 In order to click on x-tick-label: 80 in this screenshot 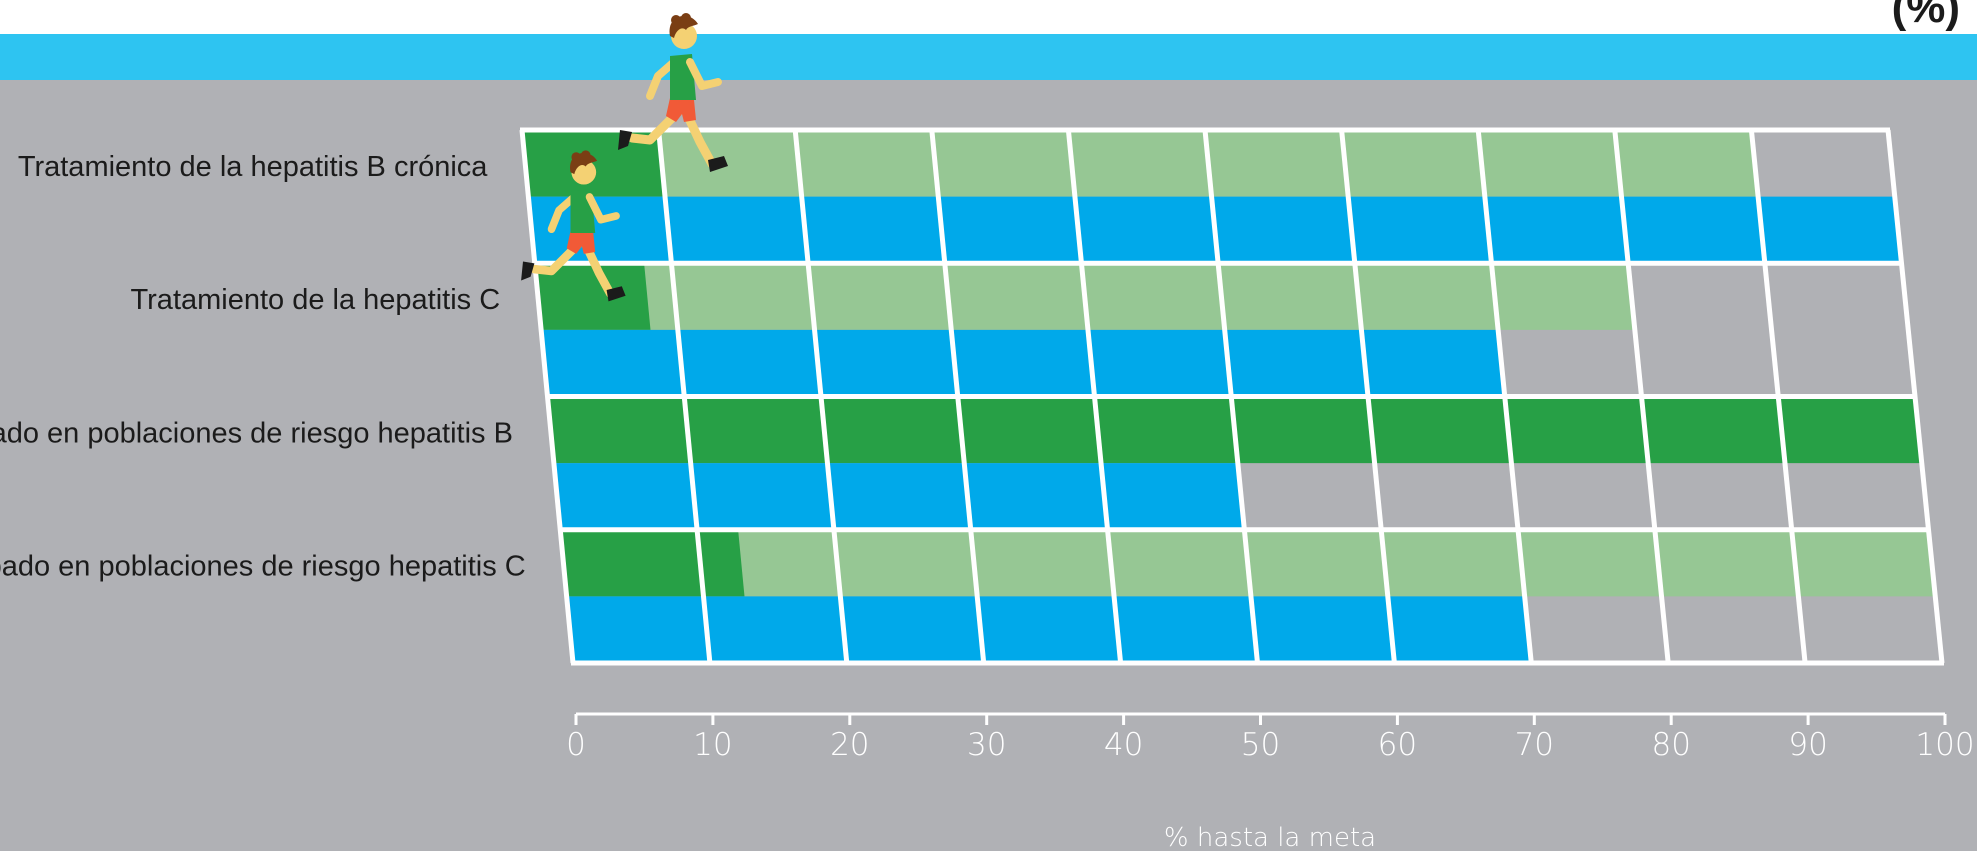, I will do `click(1670, 745)`.